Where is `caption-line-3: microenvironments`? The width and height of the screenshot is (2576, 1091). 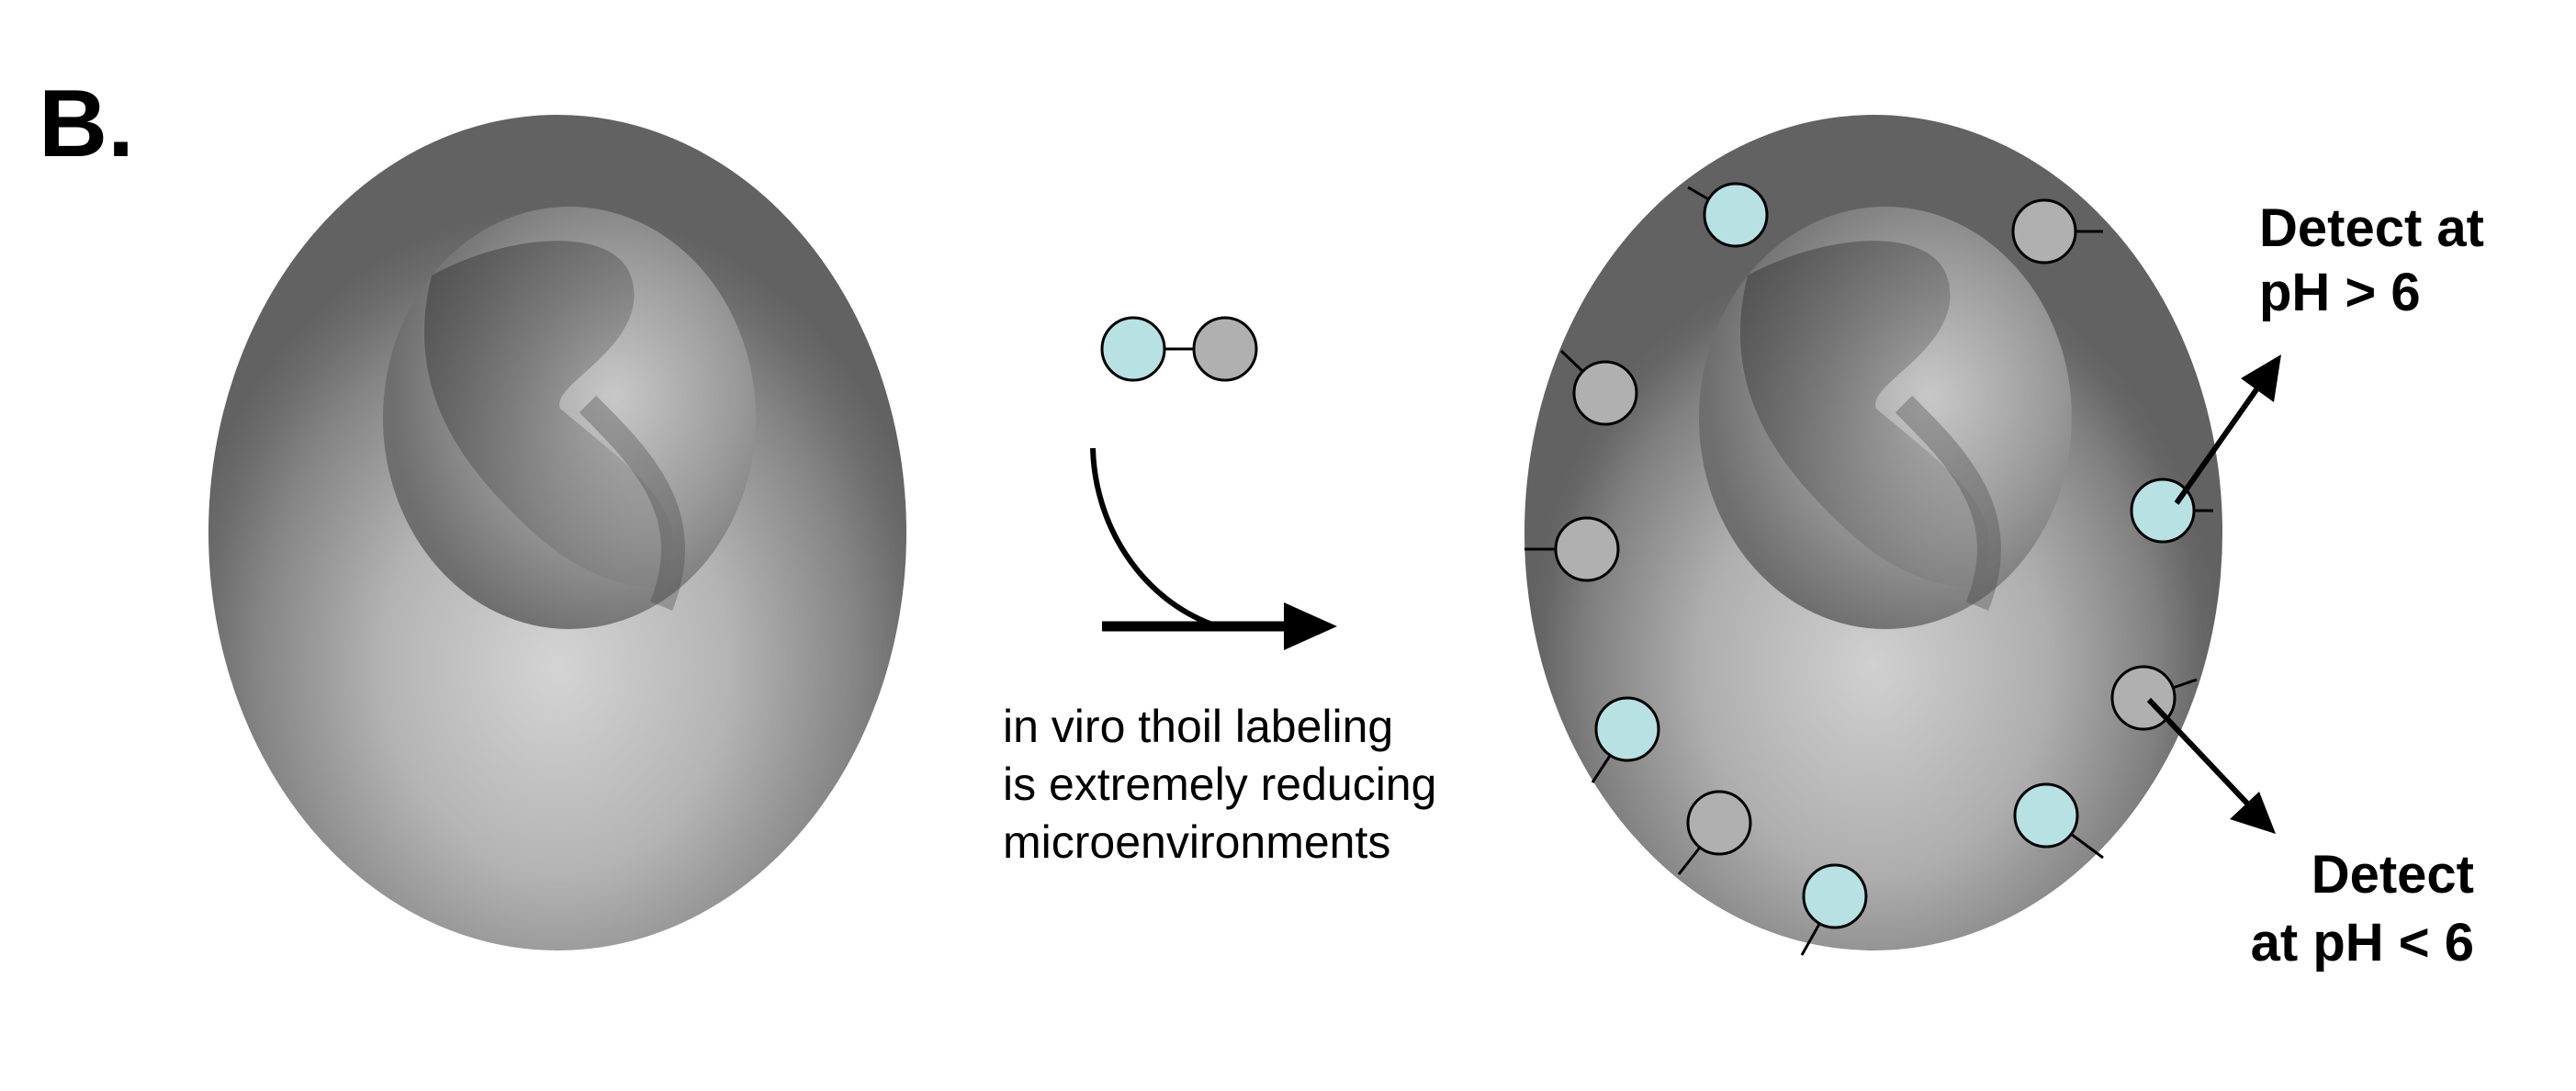 caption-line-3: microenvironments is located at coordinates (1196, 842).